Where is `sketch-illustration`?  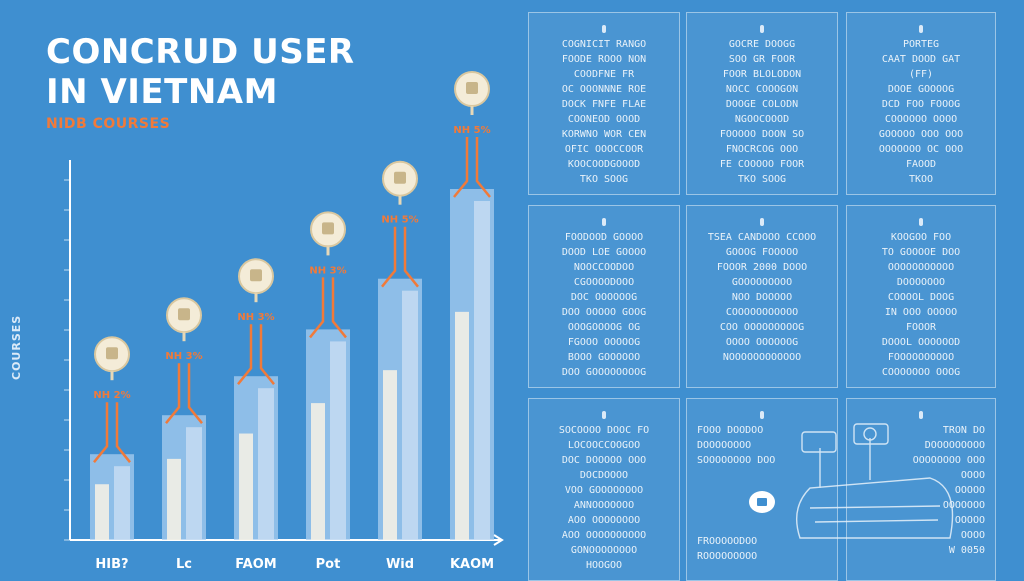 sketch-illustration is located at coordinates (875, 481).